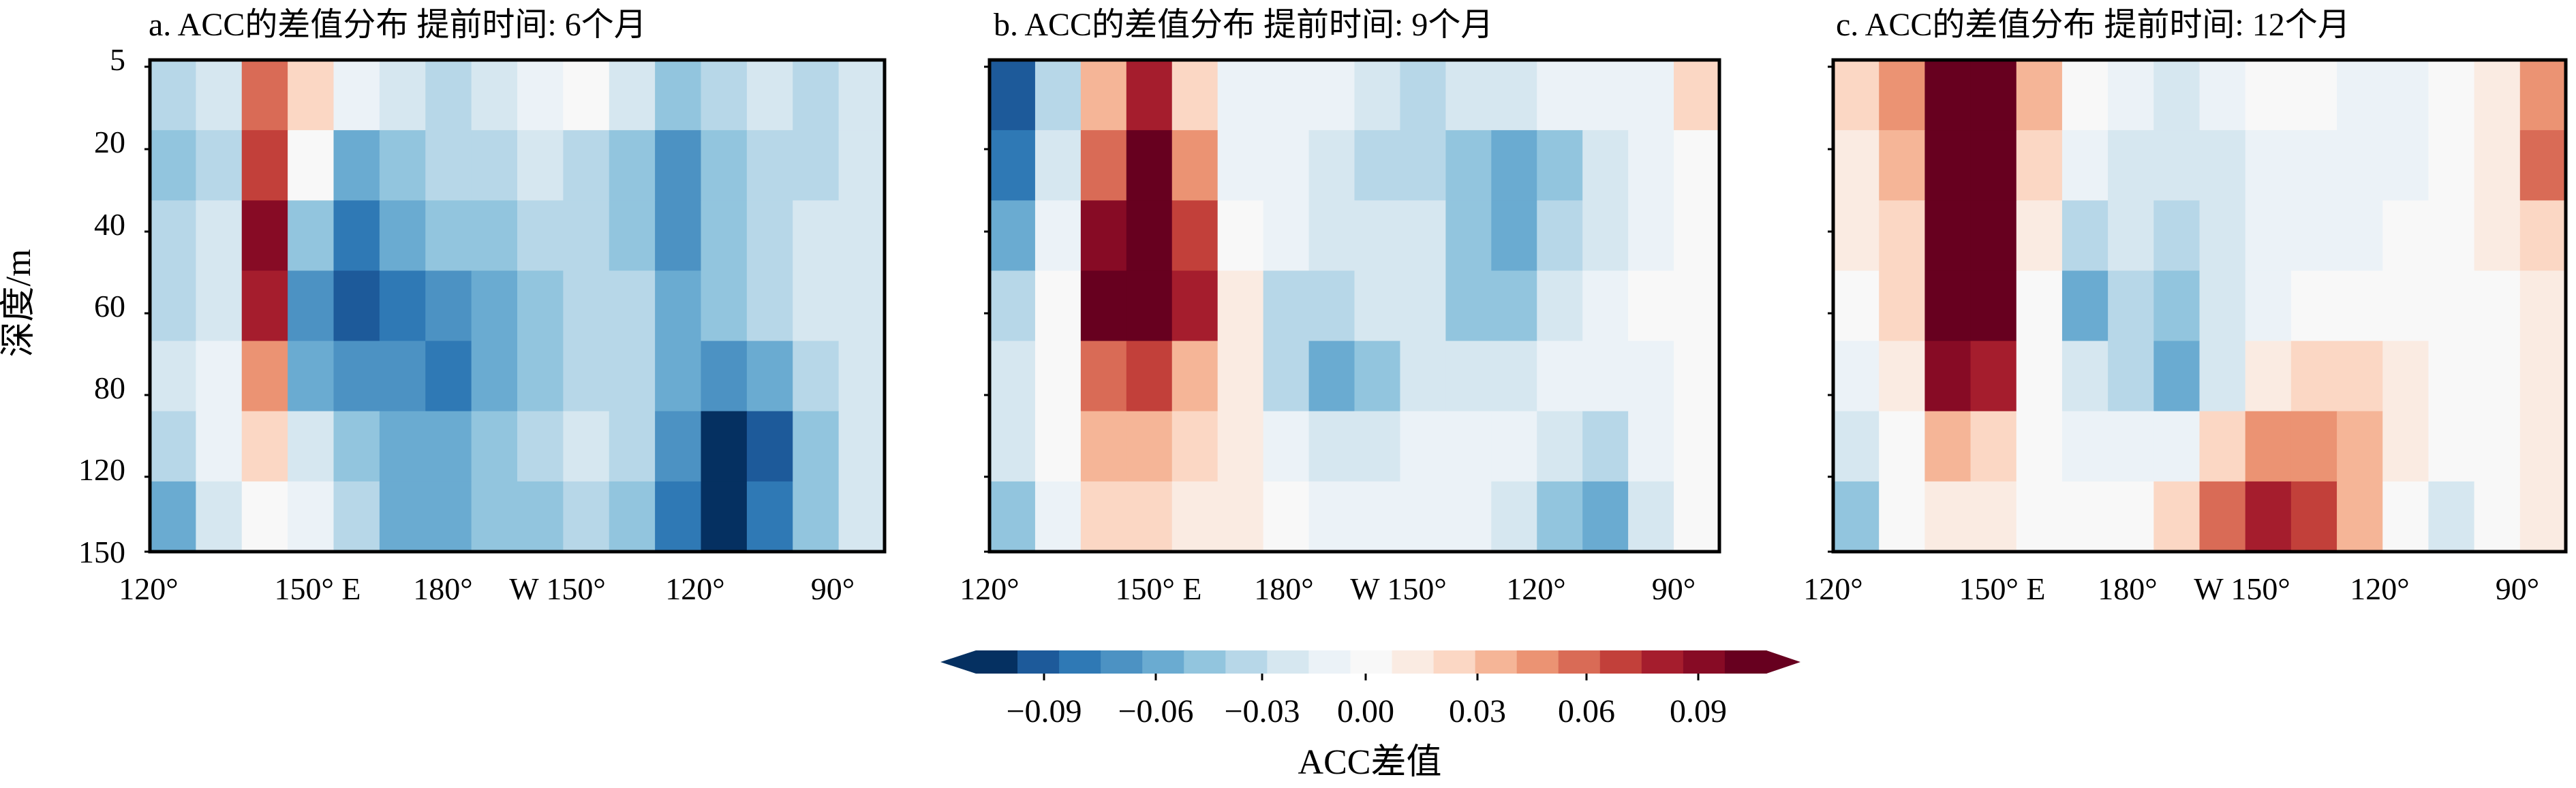 This screenshot has width=2576, height=788. What do you see at coordinates (109, 306) in the screenshot?
I see `y-tick-label: 60` at bounding box center [109, 306].